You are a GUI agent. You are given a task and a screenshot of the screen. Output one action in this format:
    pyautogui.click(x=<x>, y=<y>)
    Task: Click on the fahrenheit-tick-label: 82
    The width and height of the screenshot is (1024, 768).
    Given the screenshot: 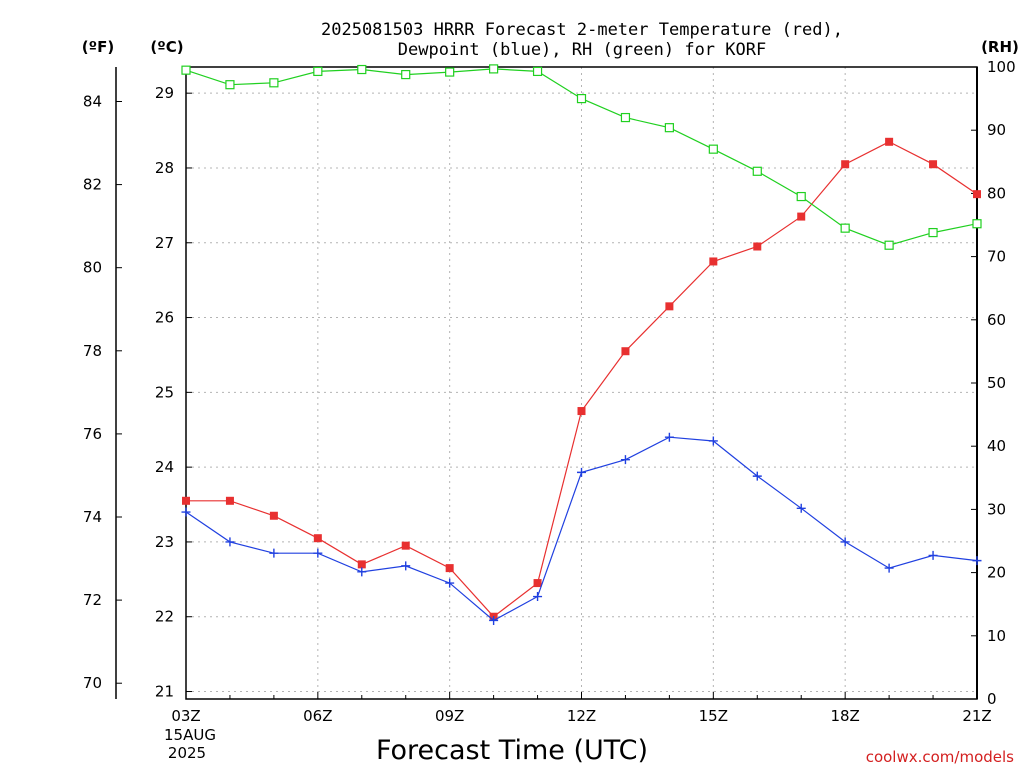 What is the action you would take?
    pyautogui.click(x=92, y=185)
    